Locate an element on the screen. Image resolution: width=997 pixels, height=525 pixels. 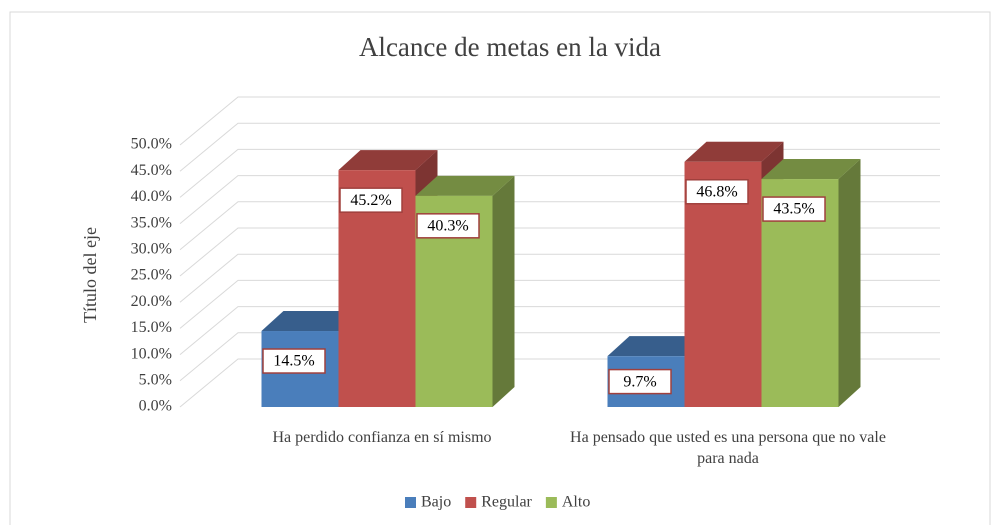
y-tick-label: 25.0% is located at coordinates (151, 275).